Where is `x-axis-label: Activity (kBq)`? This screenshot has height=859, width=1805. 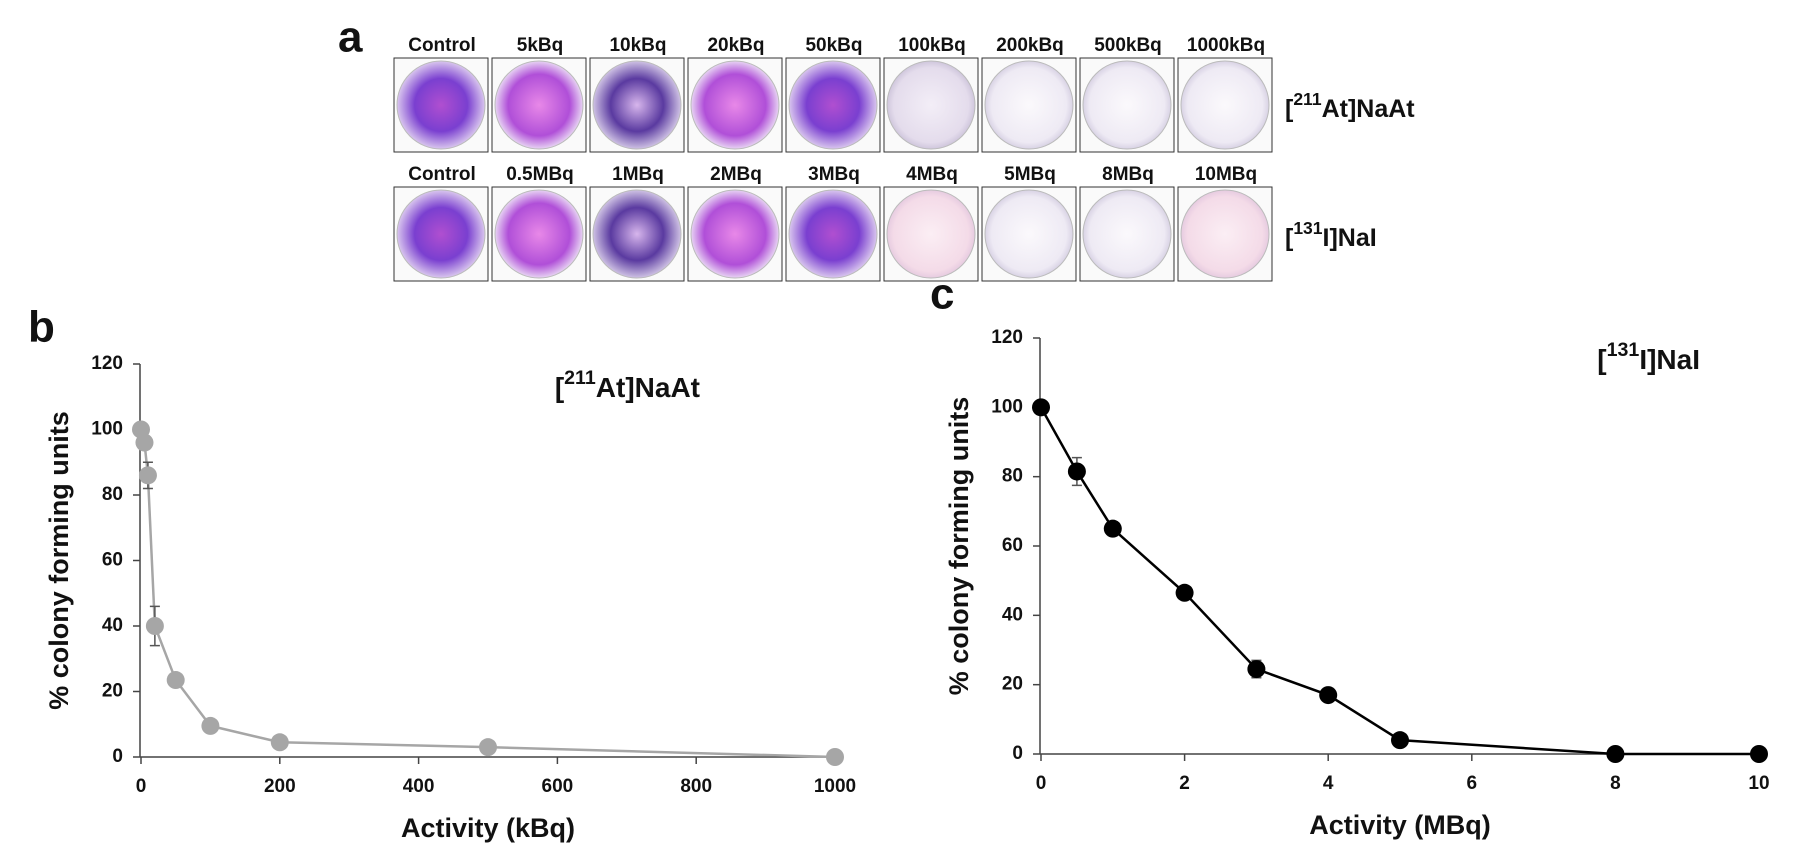 x-axis-label: Activity (kBq) is located at coordinates (488, 828).